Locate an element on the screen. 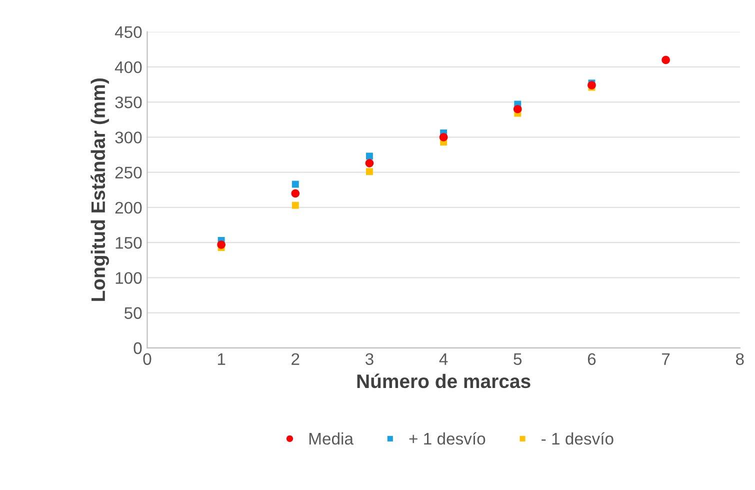  x-tick-label: 8 is located at coordinates (740, 359).